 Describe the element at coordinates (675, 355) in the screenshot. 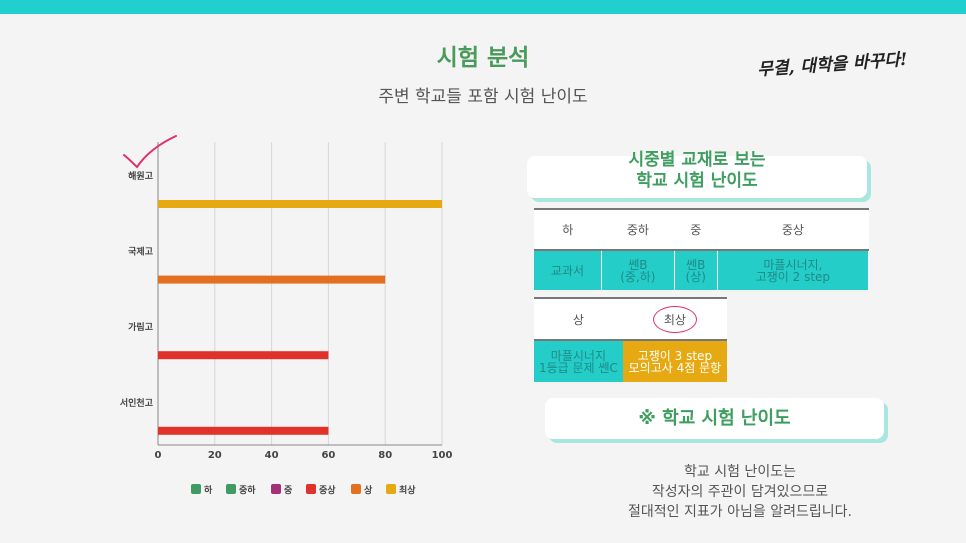

I see `cell-text: 고쟁이 3 step` at that location.